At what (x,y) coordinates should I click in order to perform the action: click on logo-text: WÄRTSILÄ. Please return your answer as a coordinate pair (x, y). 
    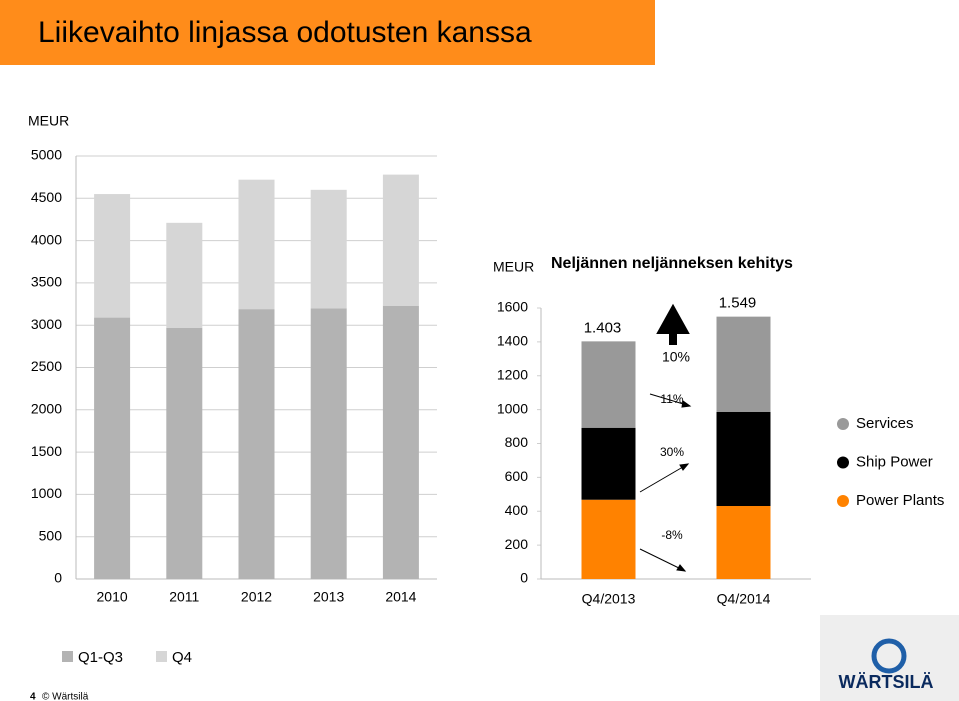
    Looking at the image, I should click on (886, 682).